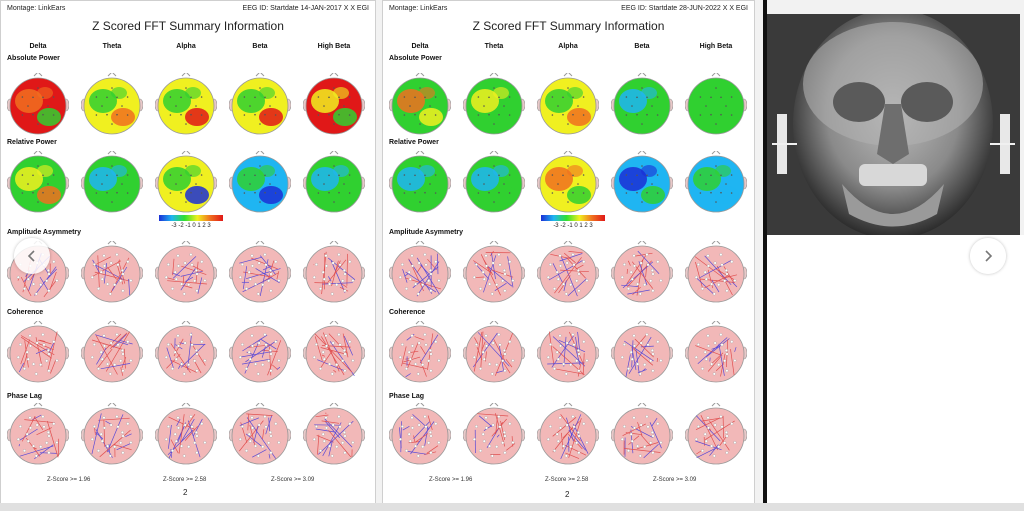  Describe the element at coordinates (305, 8) in the screenshot. I see `eeg-id-label: EEG ID: Startdate 14-JAN-2017 X X EGI` at that location.